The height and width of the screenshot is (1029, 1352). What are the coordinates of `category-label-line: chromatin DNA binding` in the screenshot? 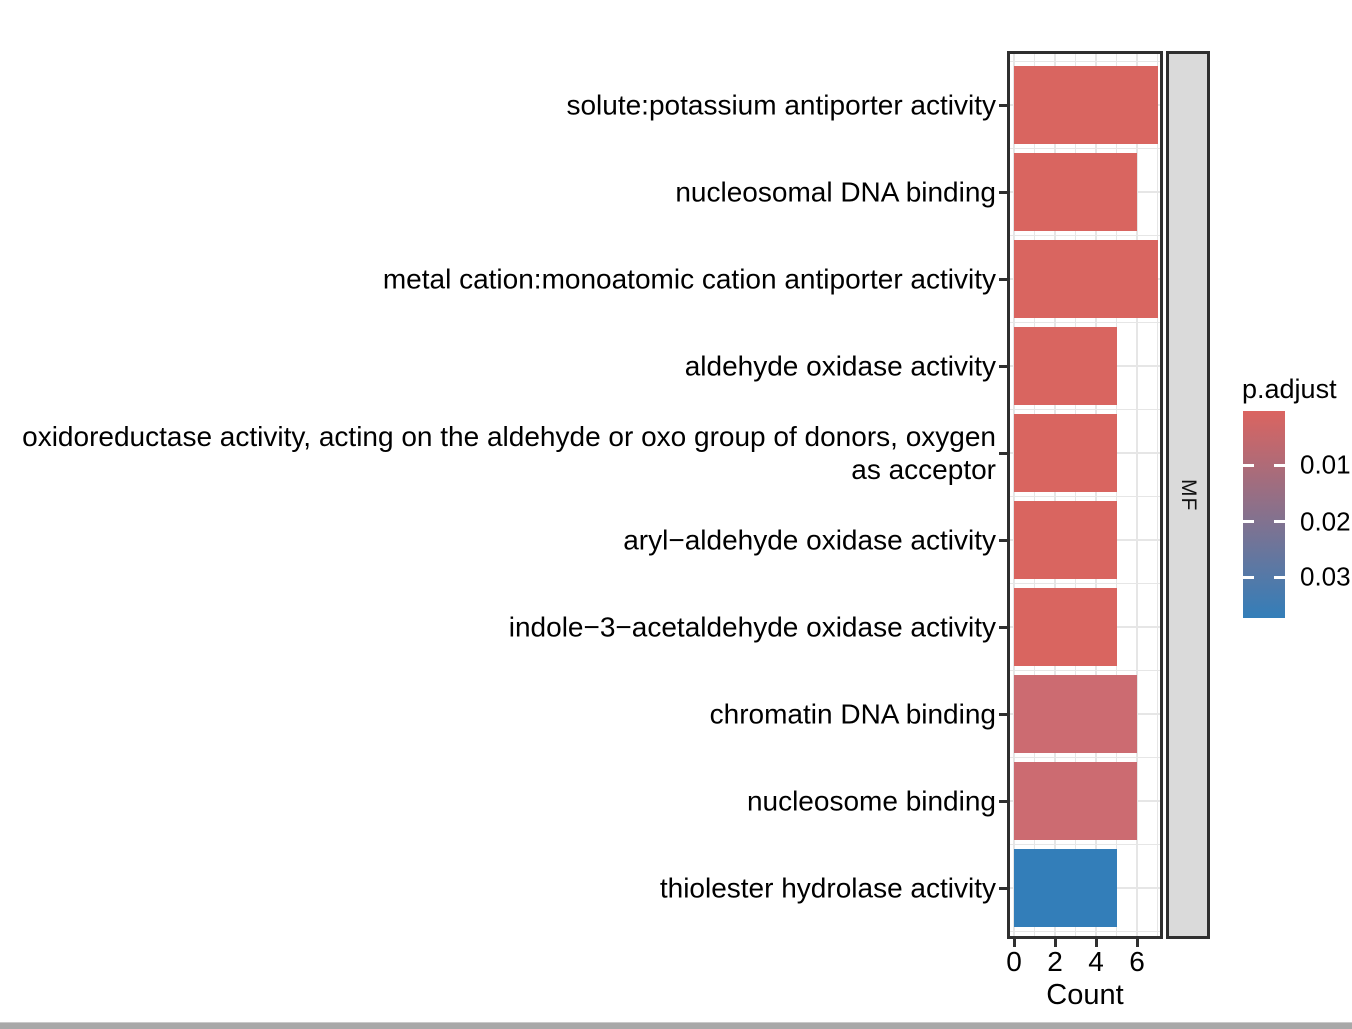 It's located at (852, 714).